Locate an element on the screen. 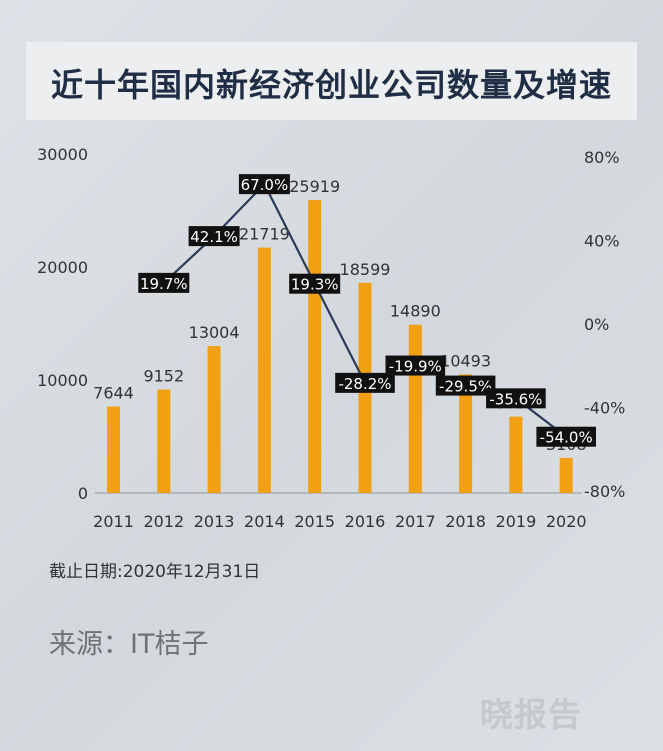  growth-label: -19.9% is located at coordinates (415, 365).